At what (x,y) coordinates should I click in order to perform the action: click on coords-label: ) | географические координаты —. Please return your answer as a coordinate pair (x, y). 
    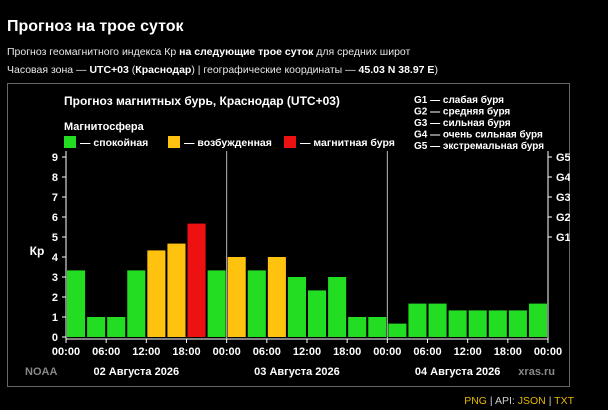
    Looking at the image, I should click on (275, 70).